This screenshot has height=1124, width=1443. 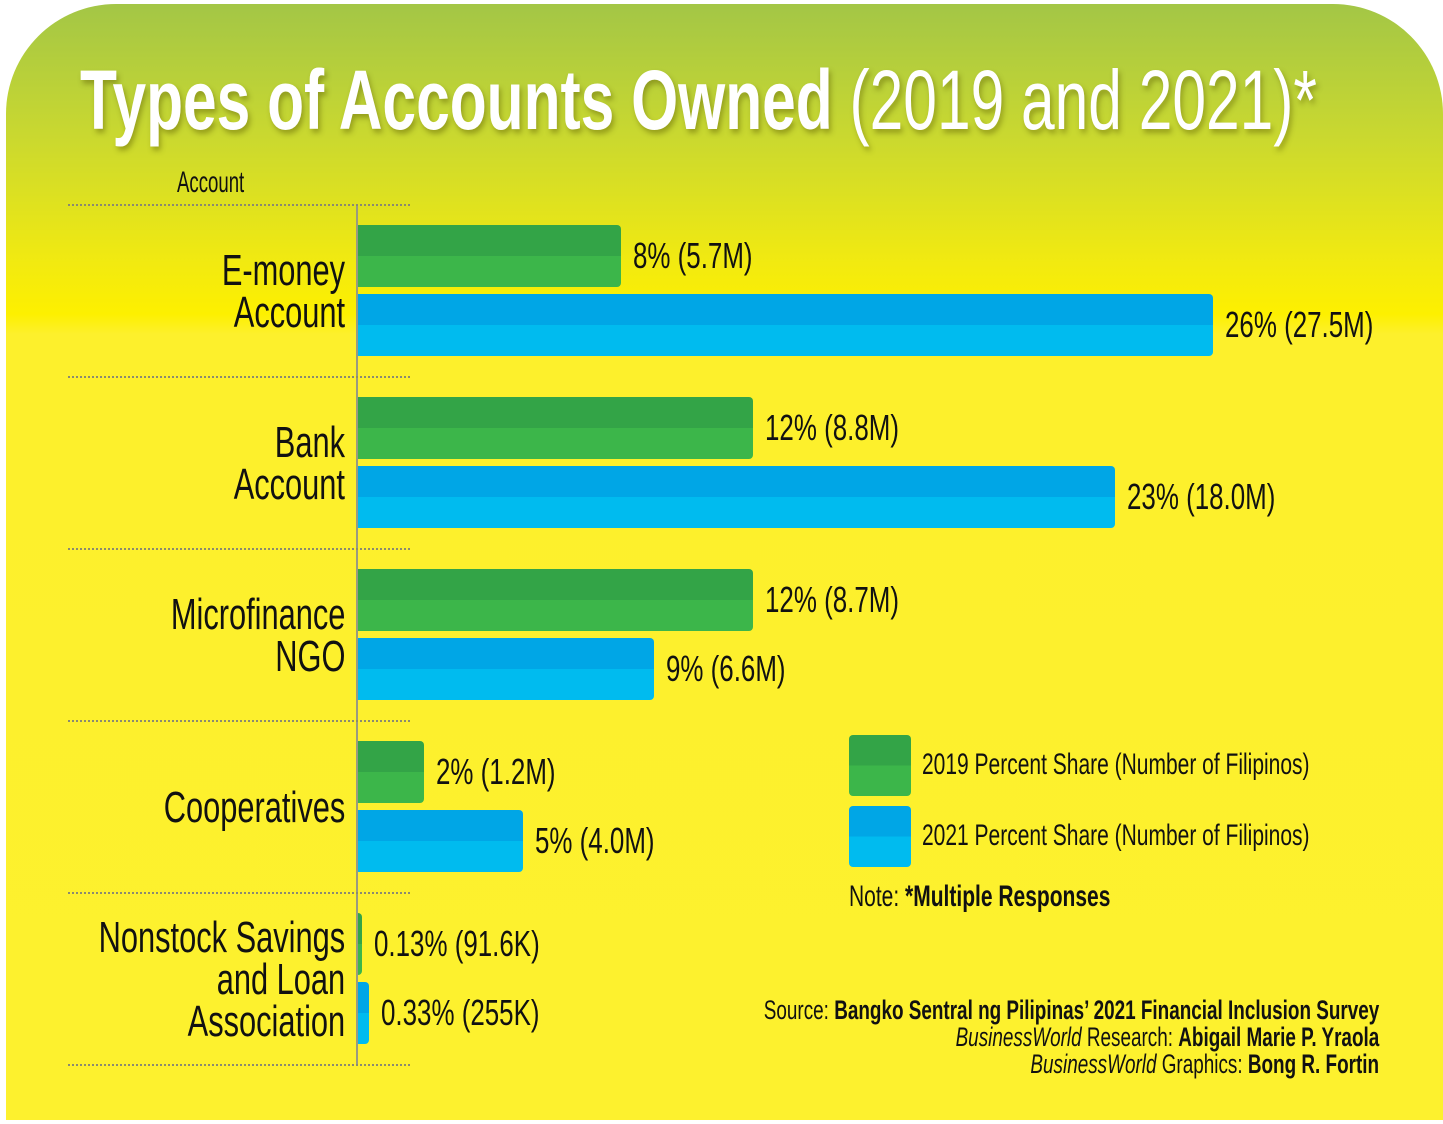 What do you see at coordinates (1130, 1037) in the screenshot?
I see `research-label: Research:` at bounding box center [1130, 1037].